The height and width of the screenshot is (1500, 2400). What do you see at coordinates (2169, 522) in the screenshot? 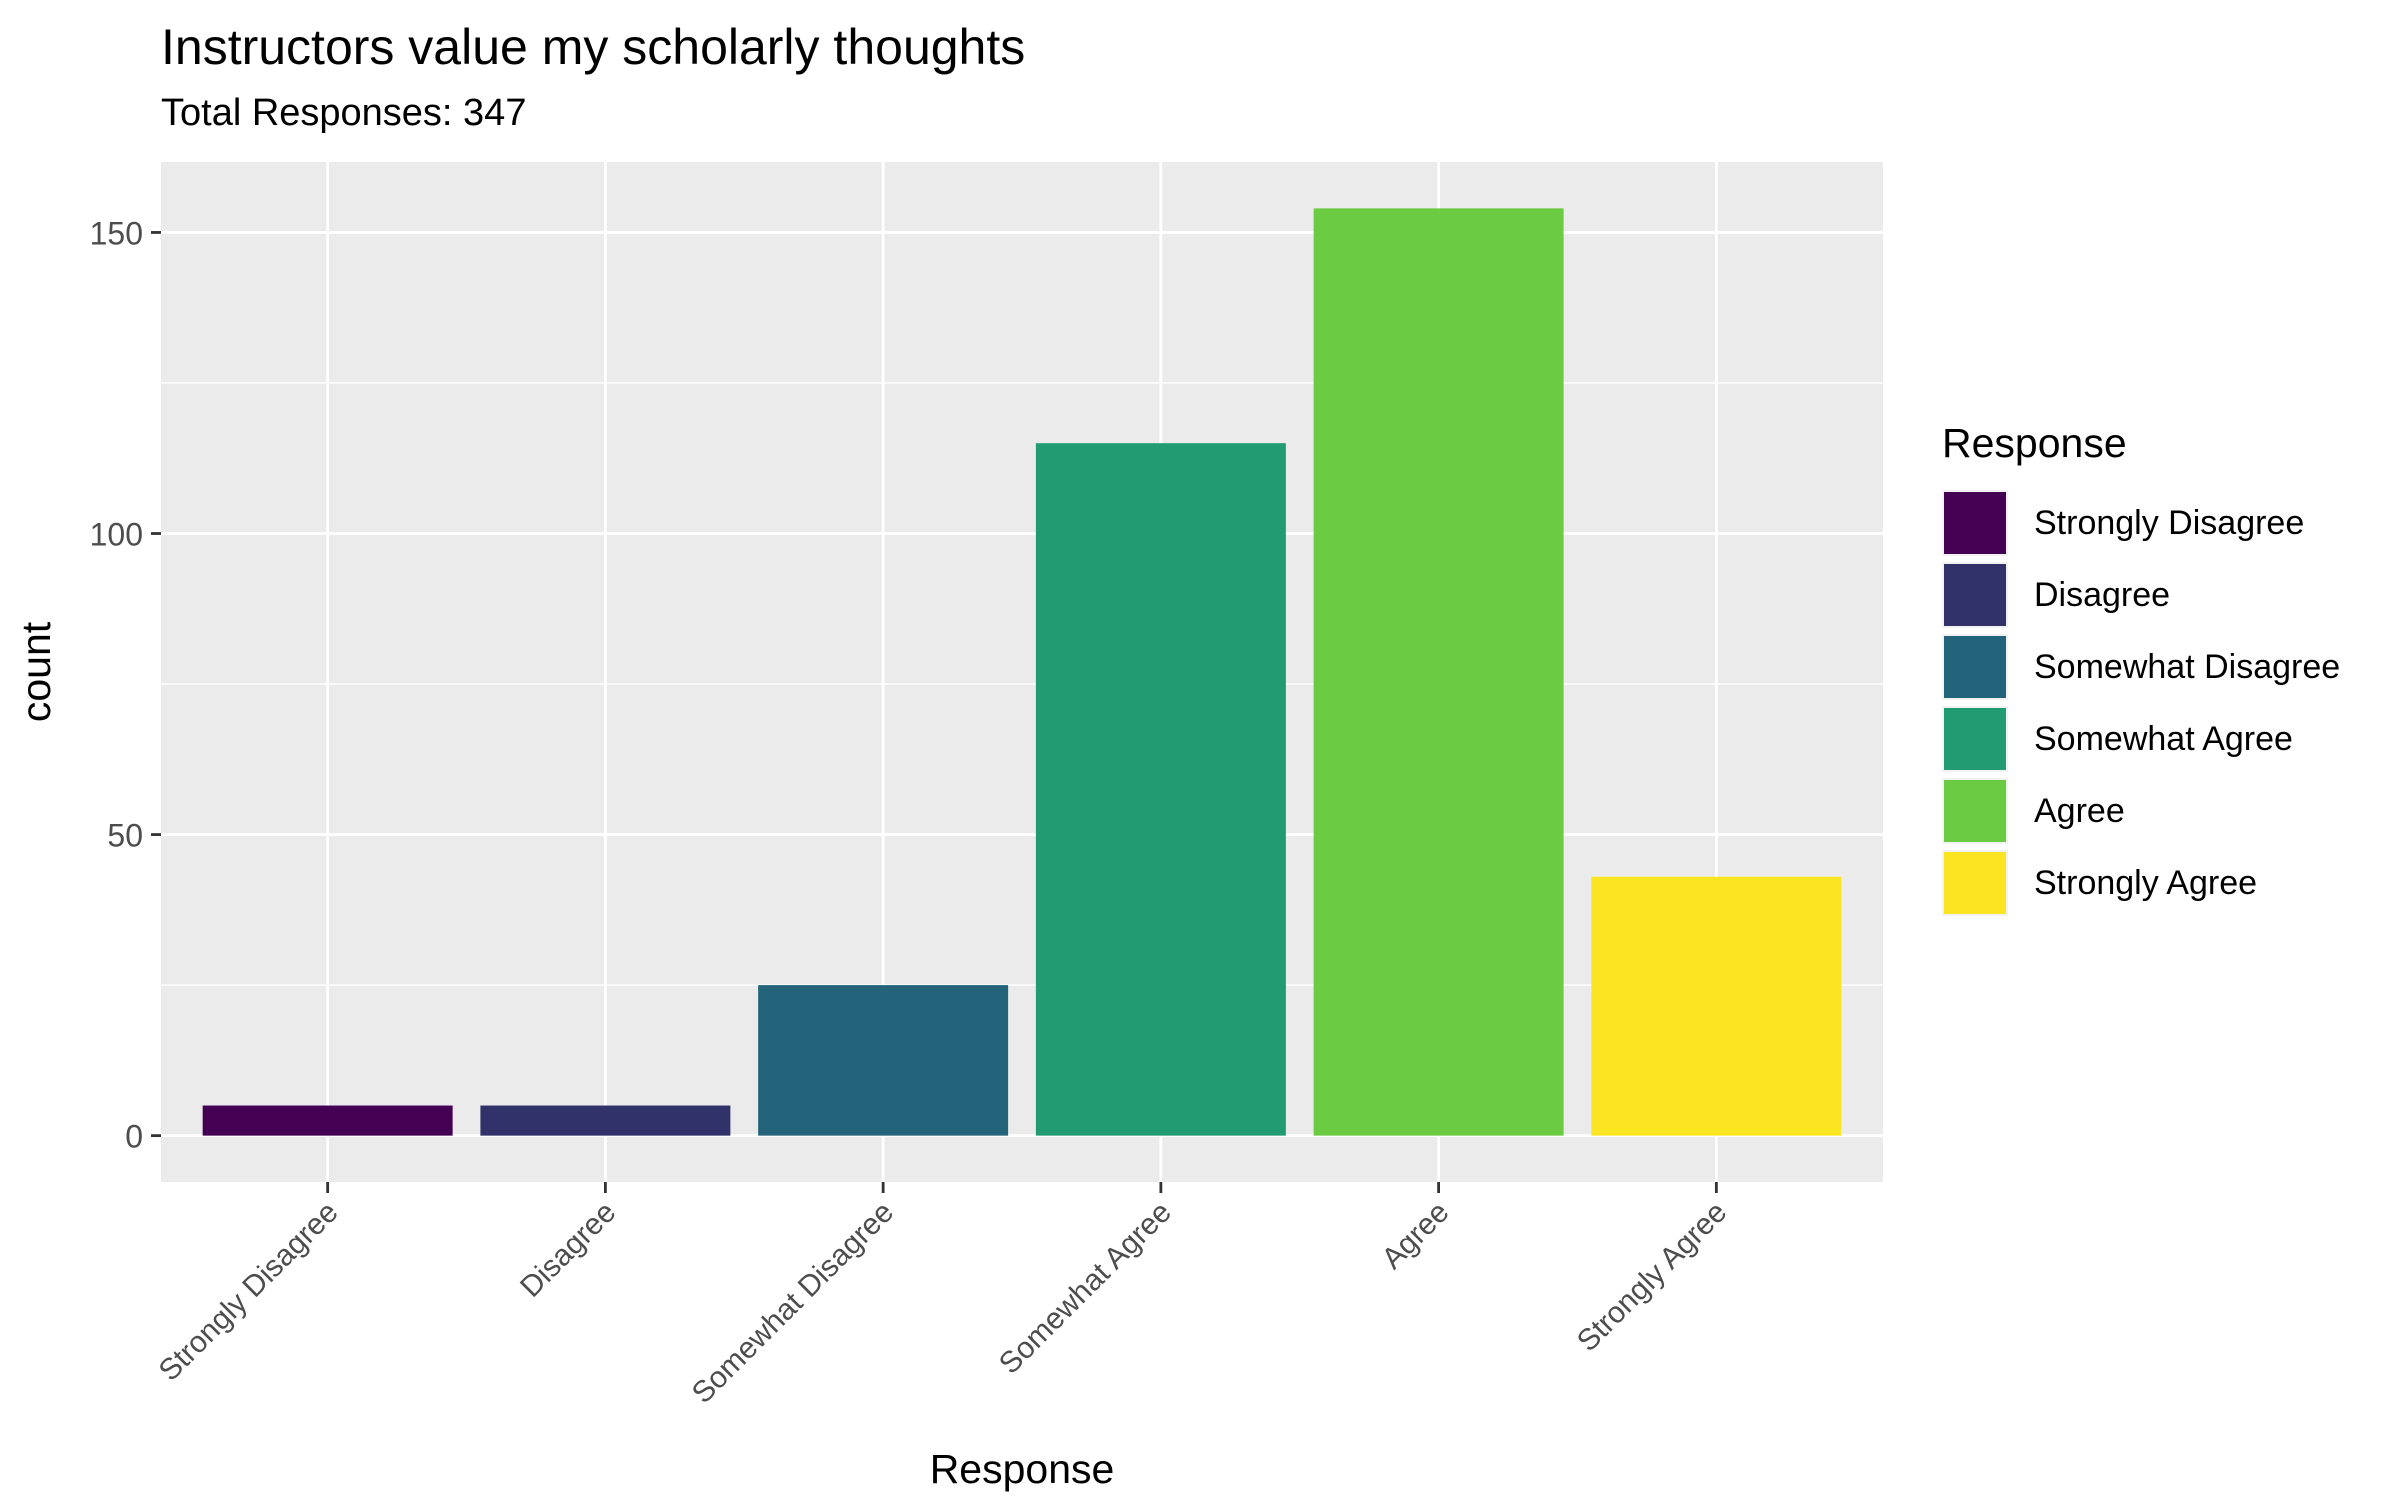
I see `legend-label: Strongly Disagree` at bounding box center [2169, 522].